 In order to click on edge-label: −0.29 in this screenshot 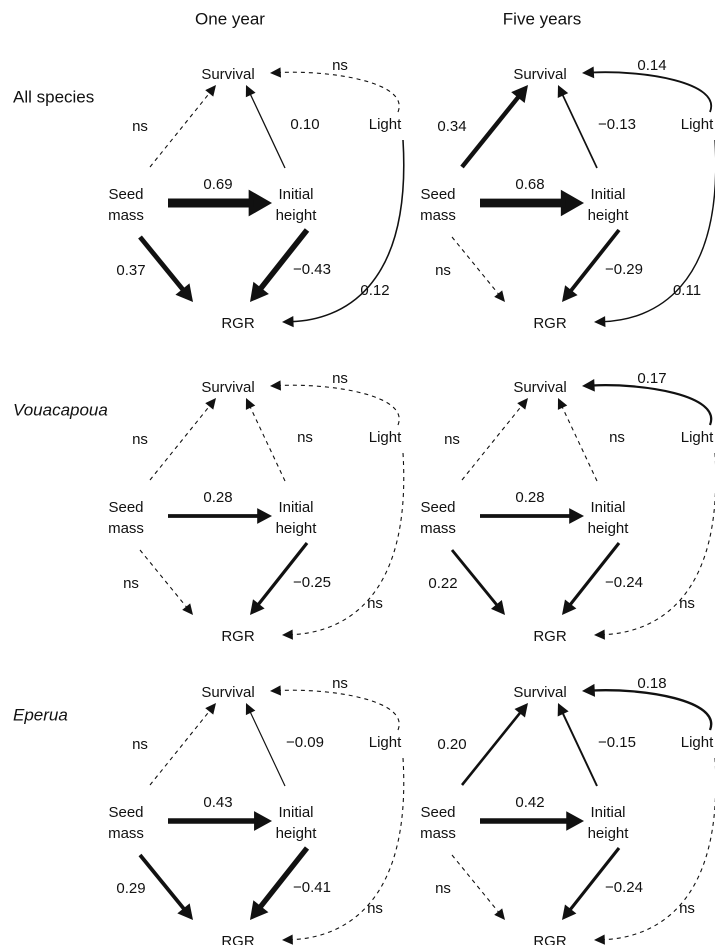, I will do `click(624, 269)`.